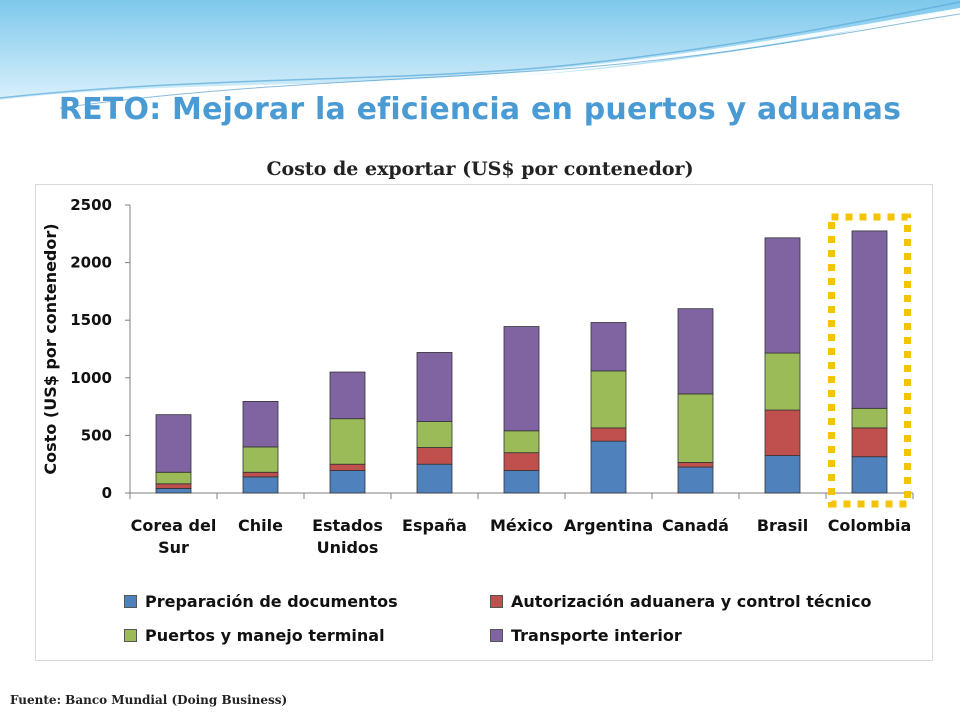 The height and width of the screenshot is (720, 960). I want to click on x-tick-label-line: Corea del, so click(174, 525).